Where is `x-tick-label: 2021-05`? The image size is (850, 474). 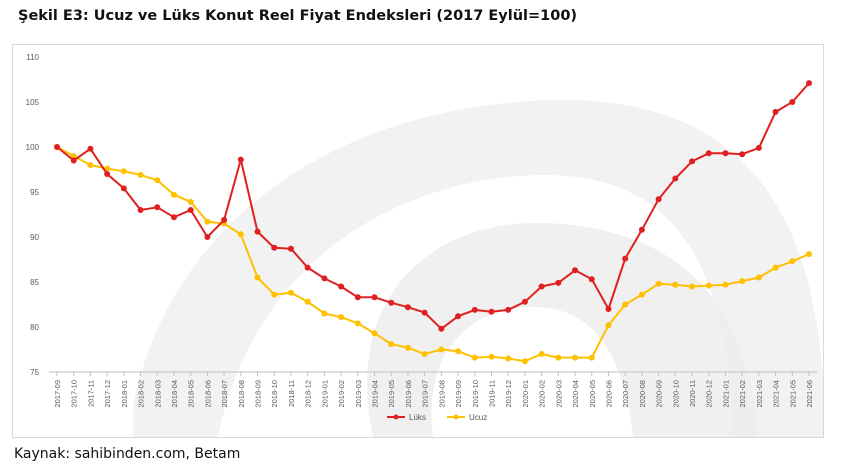
x-tick-label: 2021-05 is located at coordinates (792, 394).